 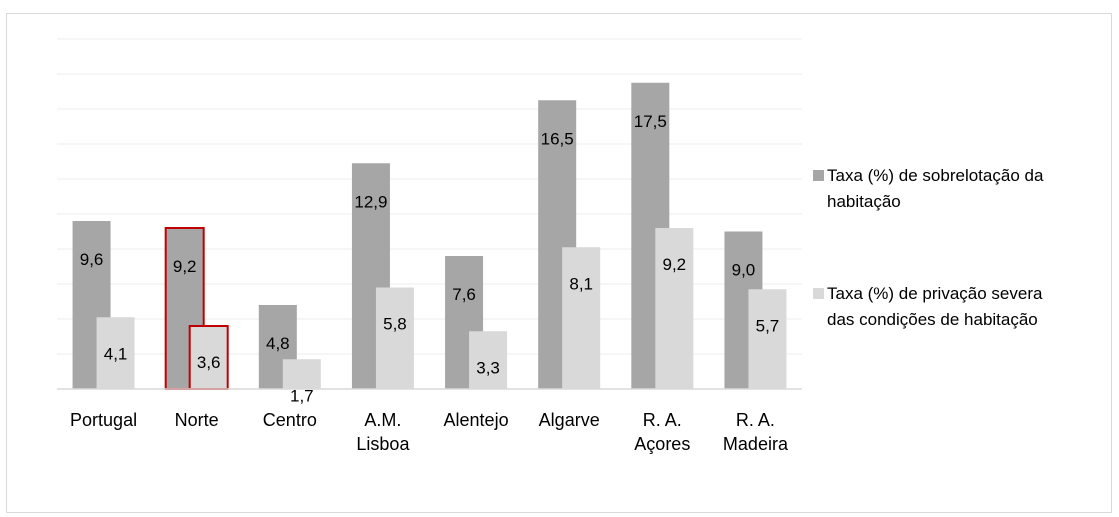 I want to click on x-tick-label: A.M., so click(x=382, y=420).